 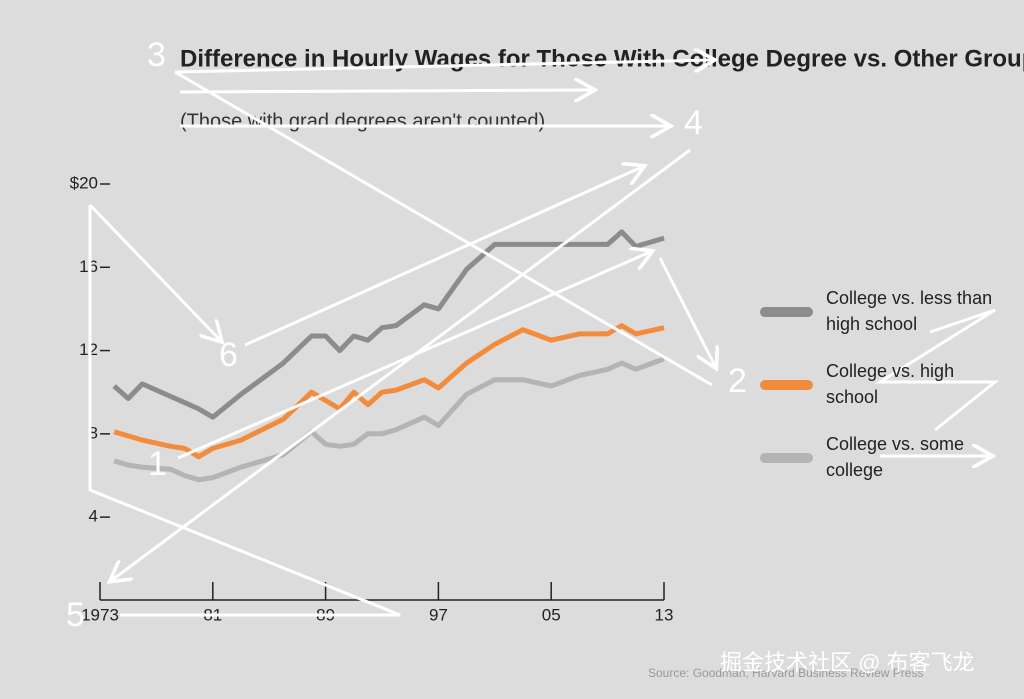 What do you see at coordinates (93, 432) in the screenshot?
I see `y-tick-label: 8` at bounding box center [93, 432].